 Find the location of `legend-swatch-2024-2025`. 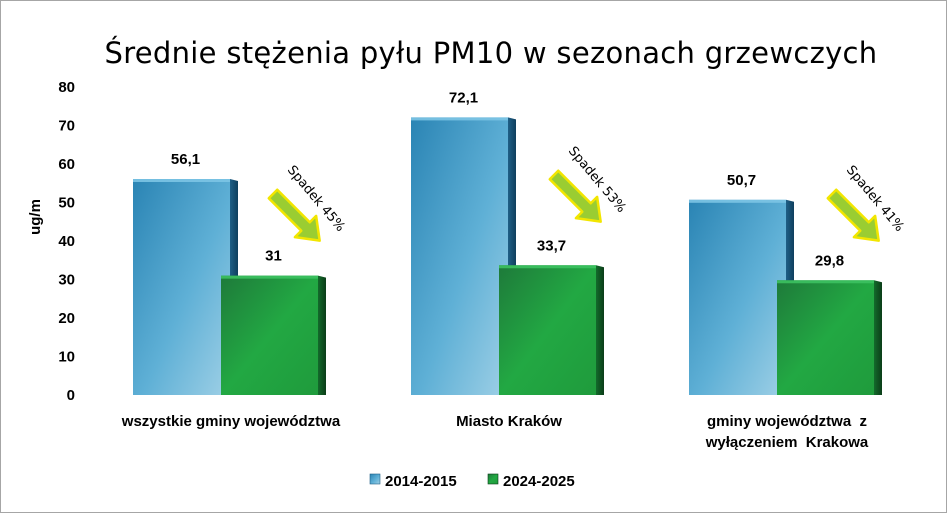

legend-swatch-2024-2025 is located at coordinates (493, 479).